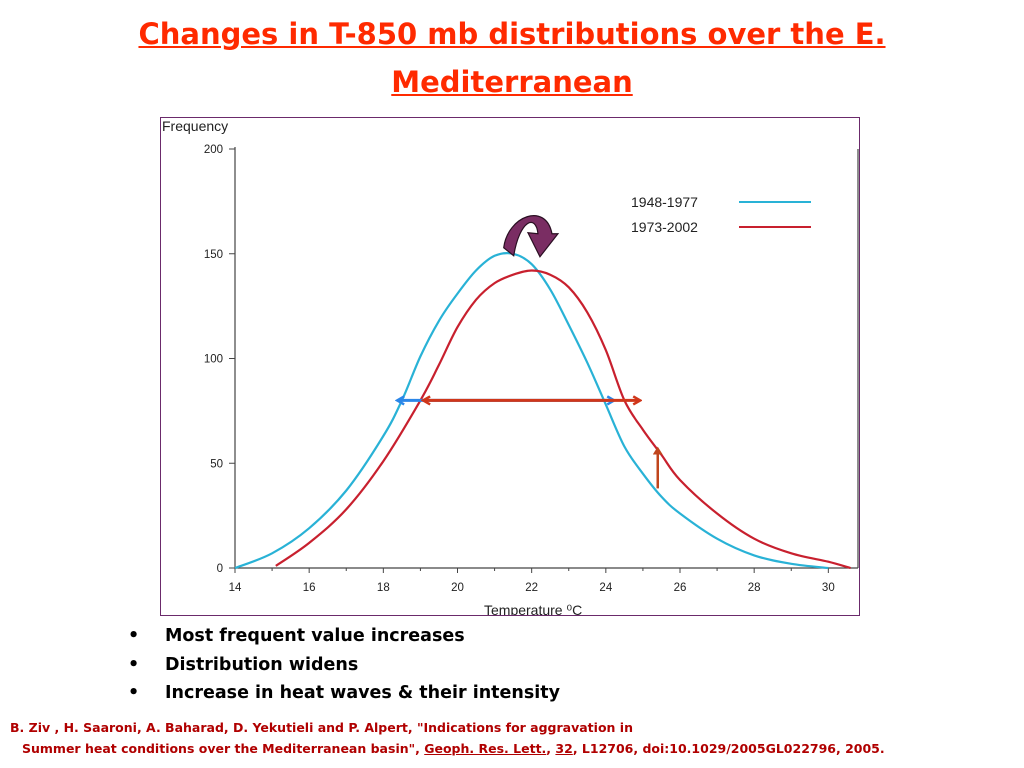  Describe the element at coordinates (754, 588) in the screenshot. I see `x-tick-label: 28` at that location.